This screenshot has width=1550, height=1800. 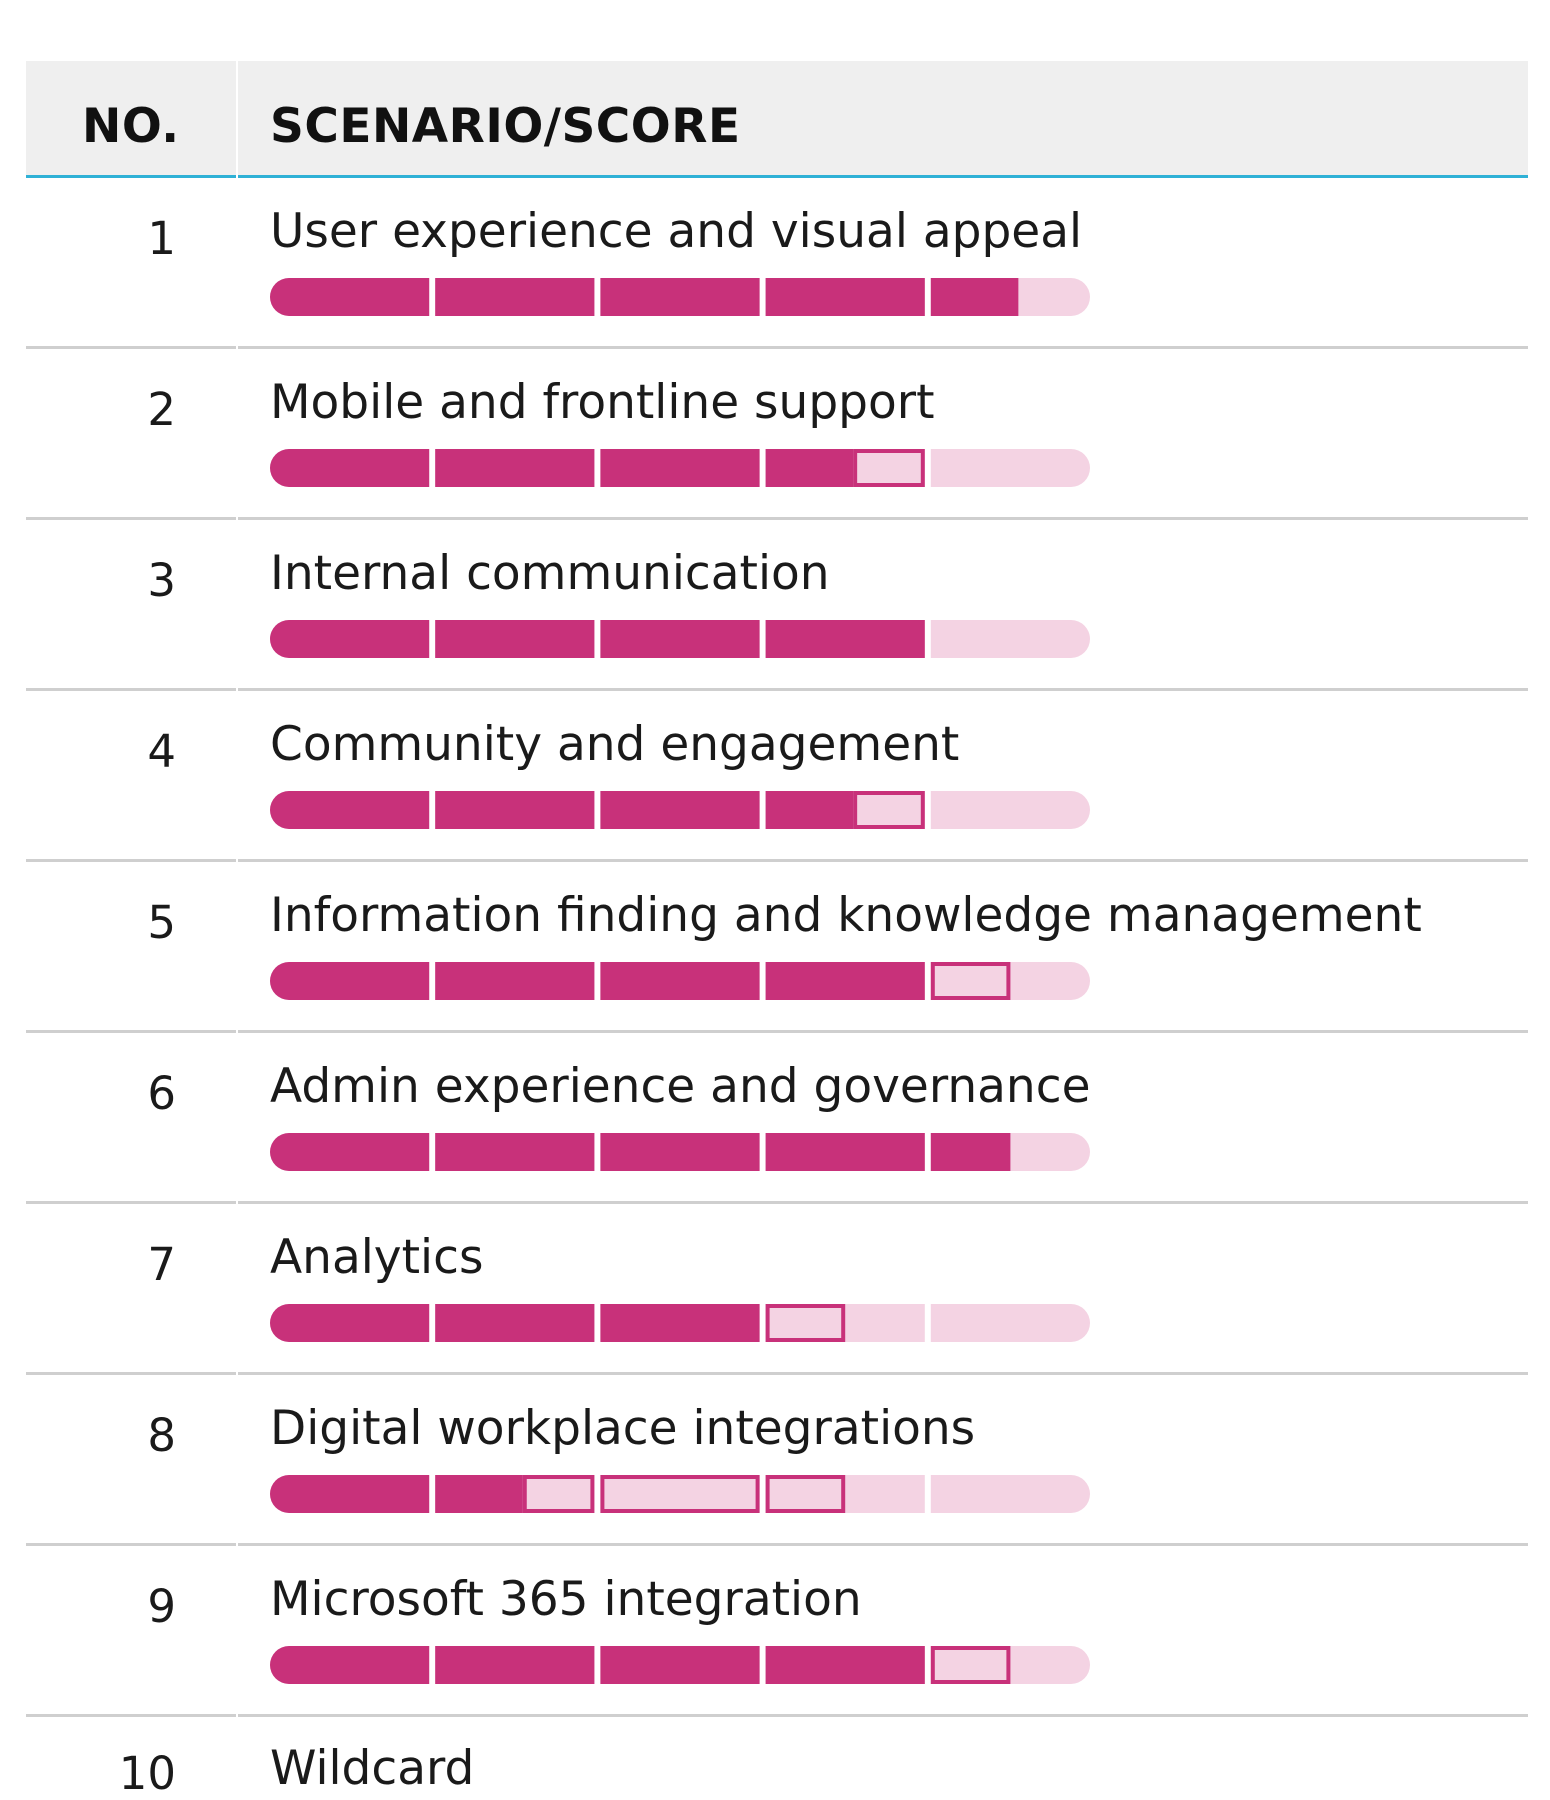 What do you see at coordinates (777, 1118) in the screenshot?
I see `table-row: 6 Admin experience and governance` at bounding box center [777, 1118].